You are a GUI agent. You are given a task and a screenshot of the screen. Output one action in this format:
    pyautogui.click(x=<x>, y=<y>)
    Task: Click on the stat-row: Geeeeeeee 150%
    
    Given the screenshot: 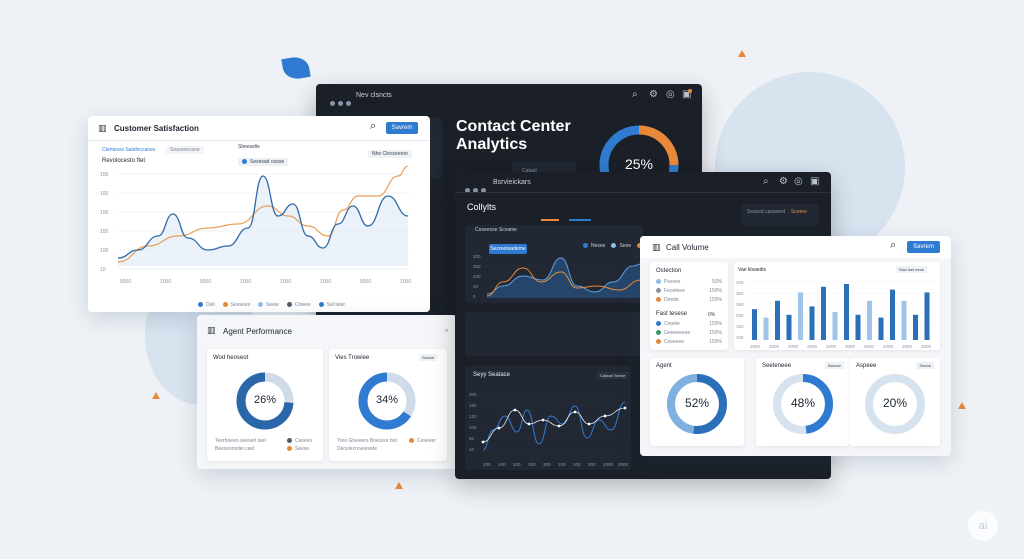 What is the action you would take?
    pyautogui.click(x=689, y=333)
    